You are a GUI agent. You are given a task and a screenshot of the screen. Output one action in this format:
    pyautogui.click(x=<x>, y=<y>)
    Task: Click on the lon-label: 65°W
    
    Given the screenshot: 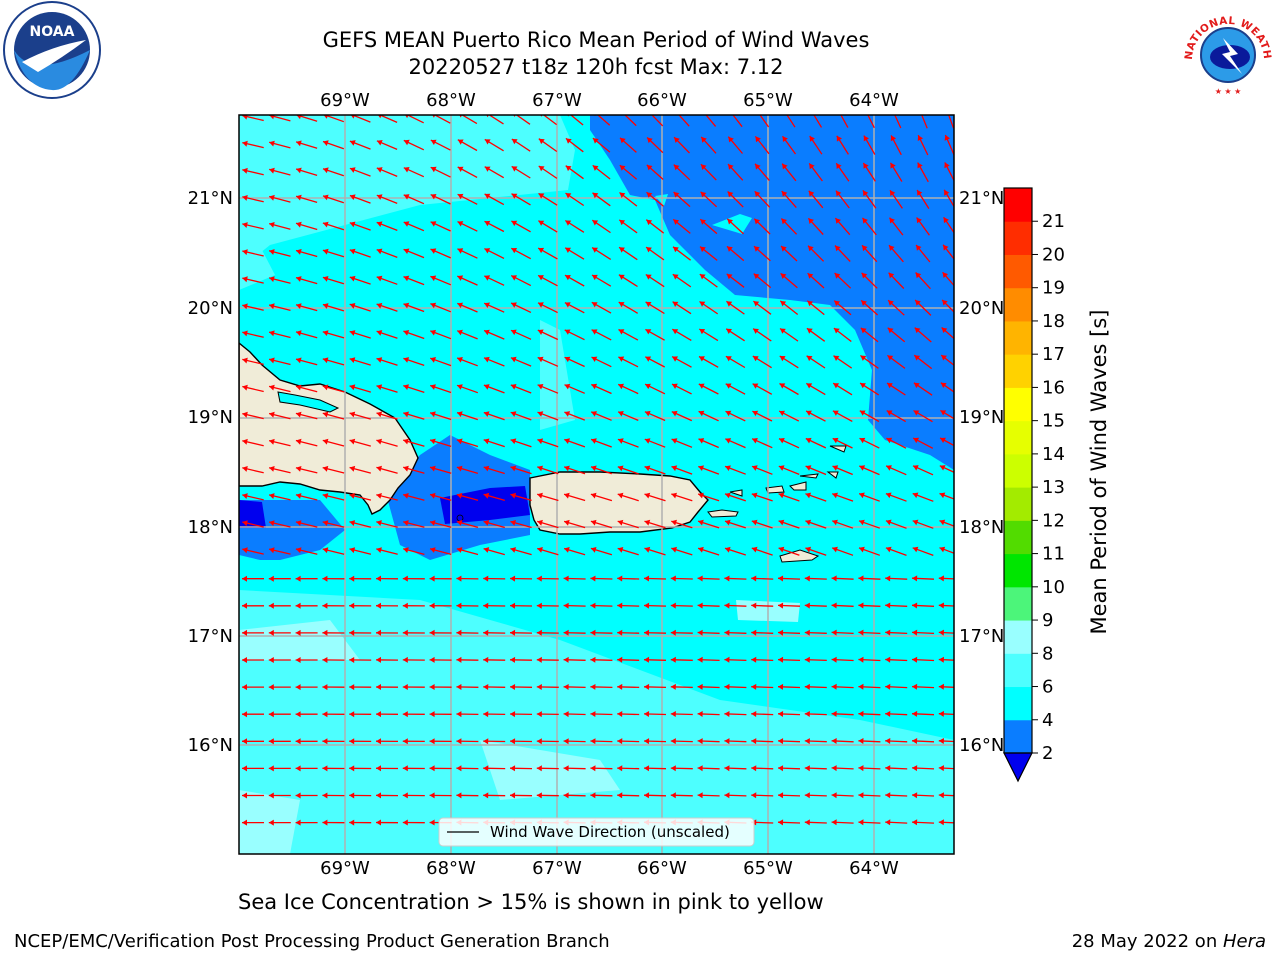 What is the action you would take?
    pyautogui.click(x=768, y=100)
    